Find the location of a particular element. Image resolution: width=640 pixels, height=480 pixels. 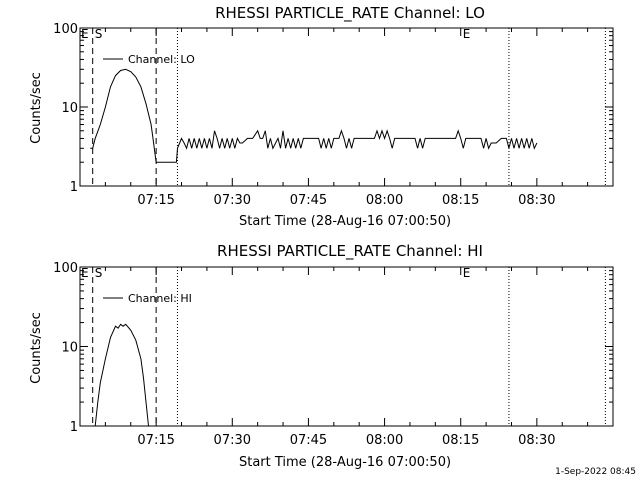

timestamp: 1-Sep-2022 08:45 is located at coordinates (595, 472).